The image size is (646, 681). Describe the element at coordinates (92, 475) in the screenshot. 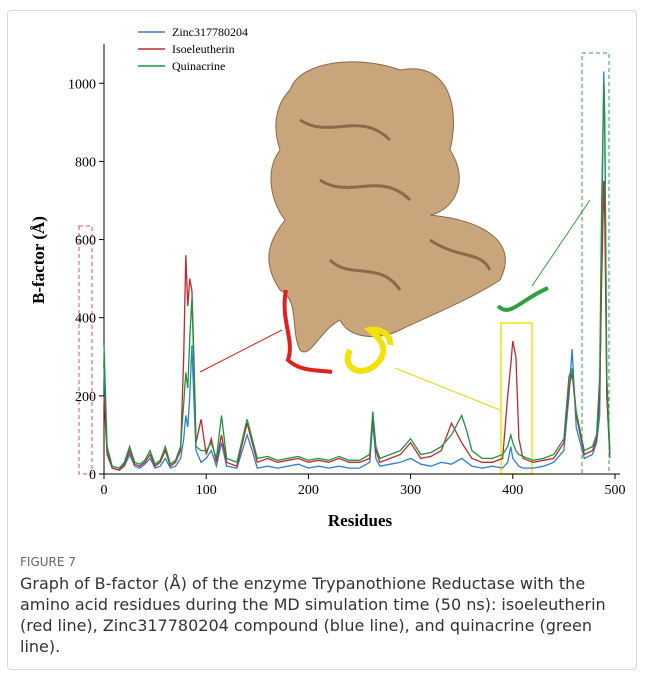

I see `y-tick-label: 0` at that location.